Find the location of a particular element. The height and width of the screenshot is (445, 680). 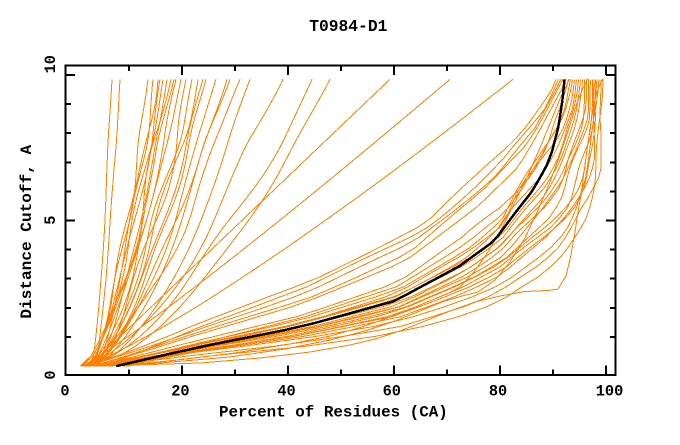

svg-text: 60 is located at coordinates (392, 391).